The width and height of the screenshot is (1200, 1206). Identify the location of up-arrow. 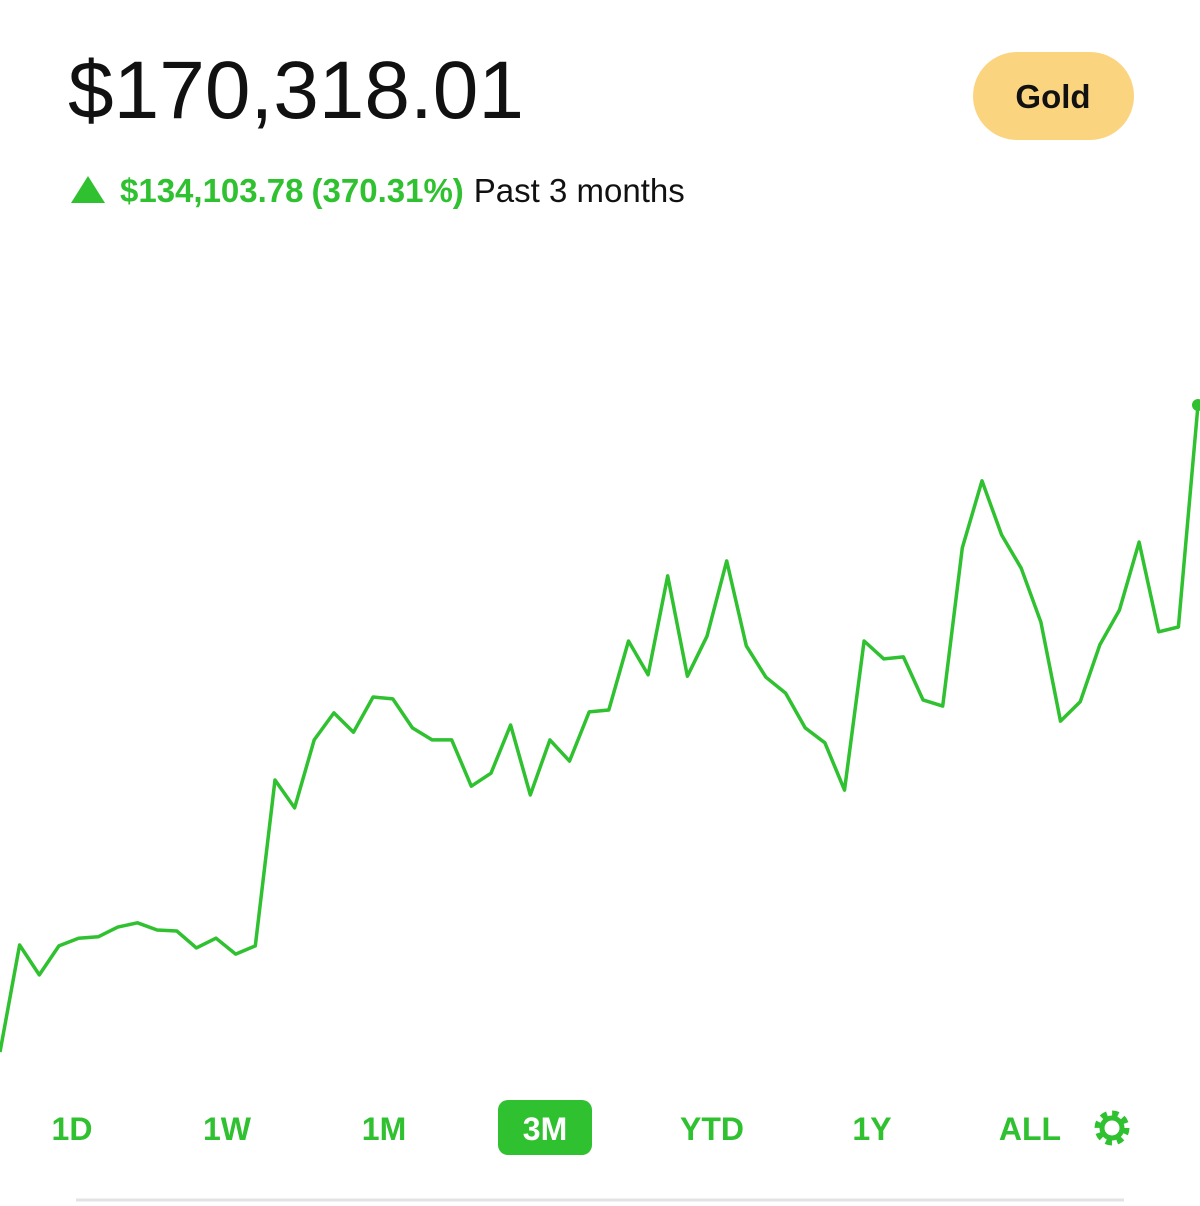
(88, 189).